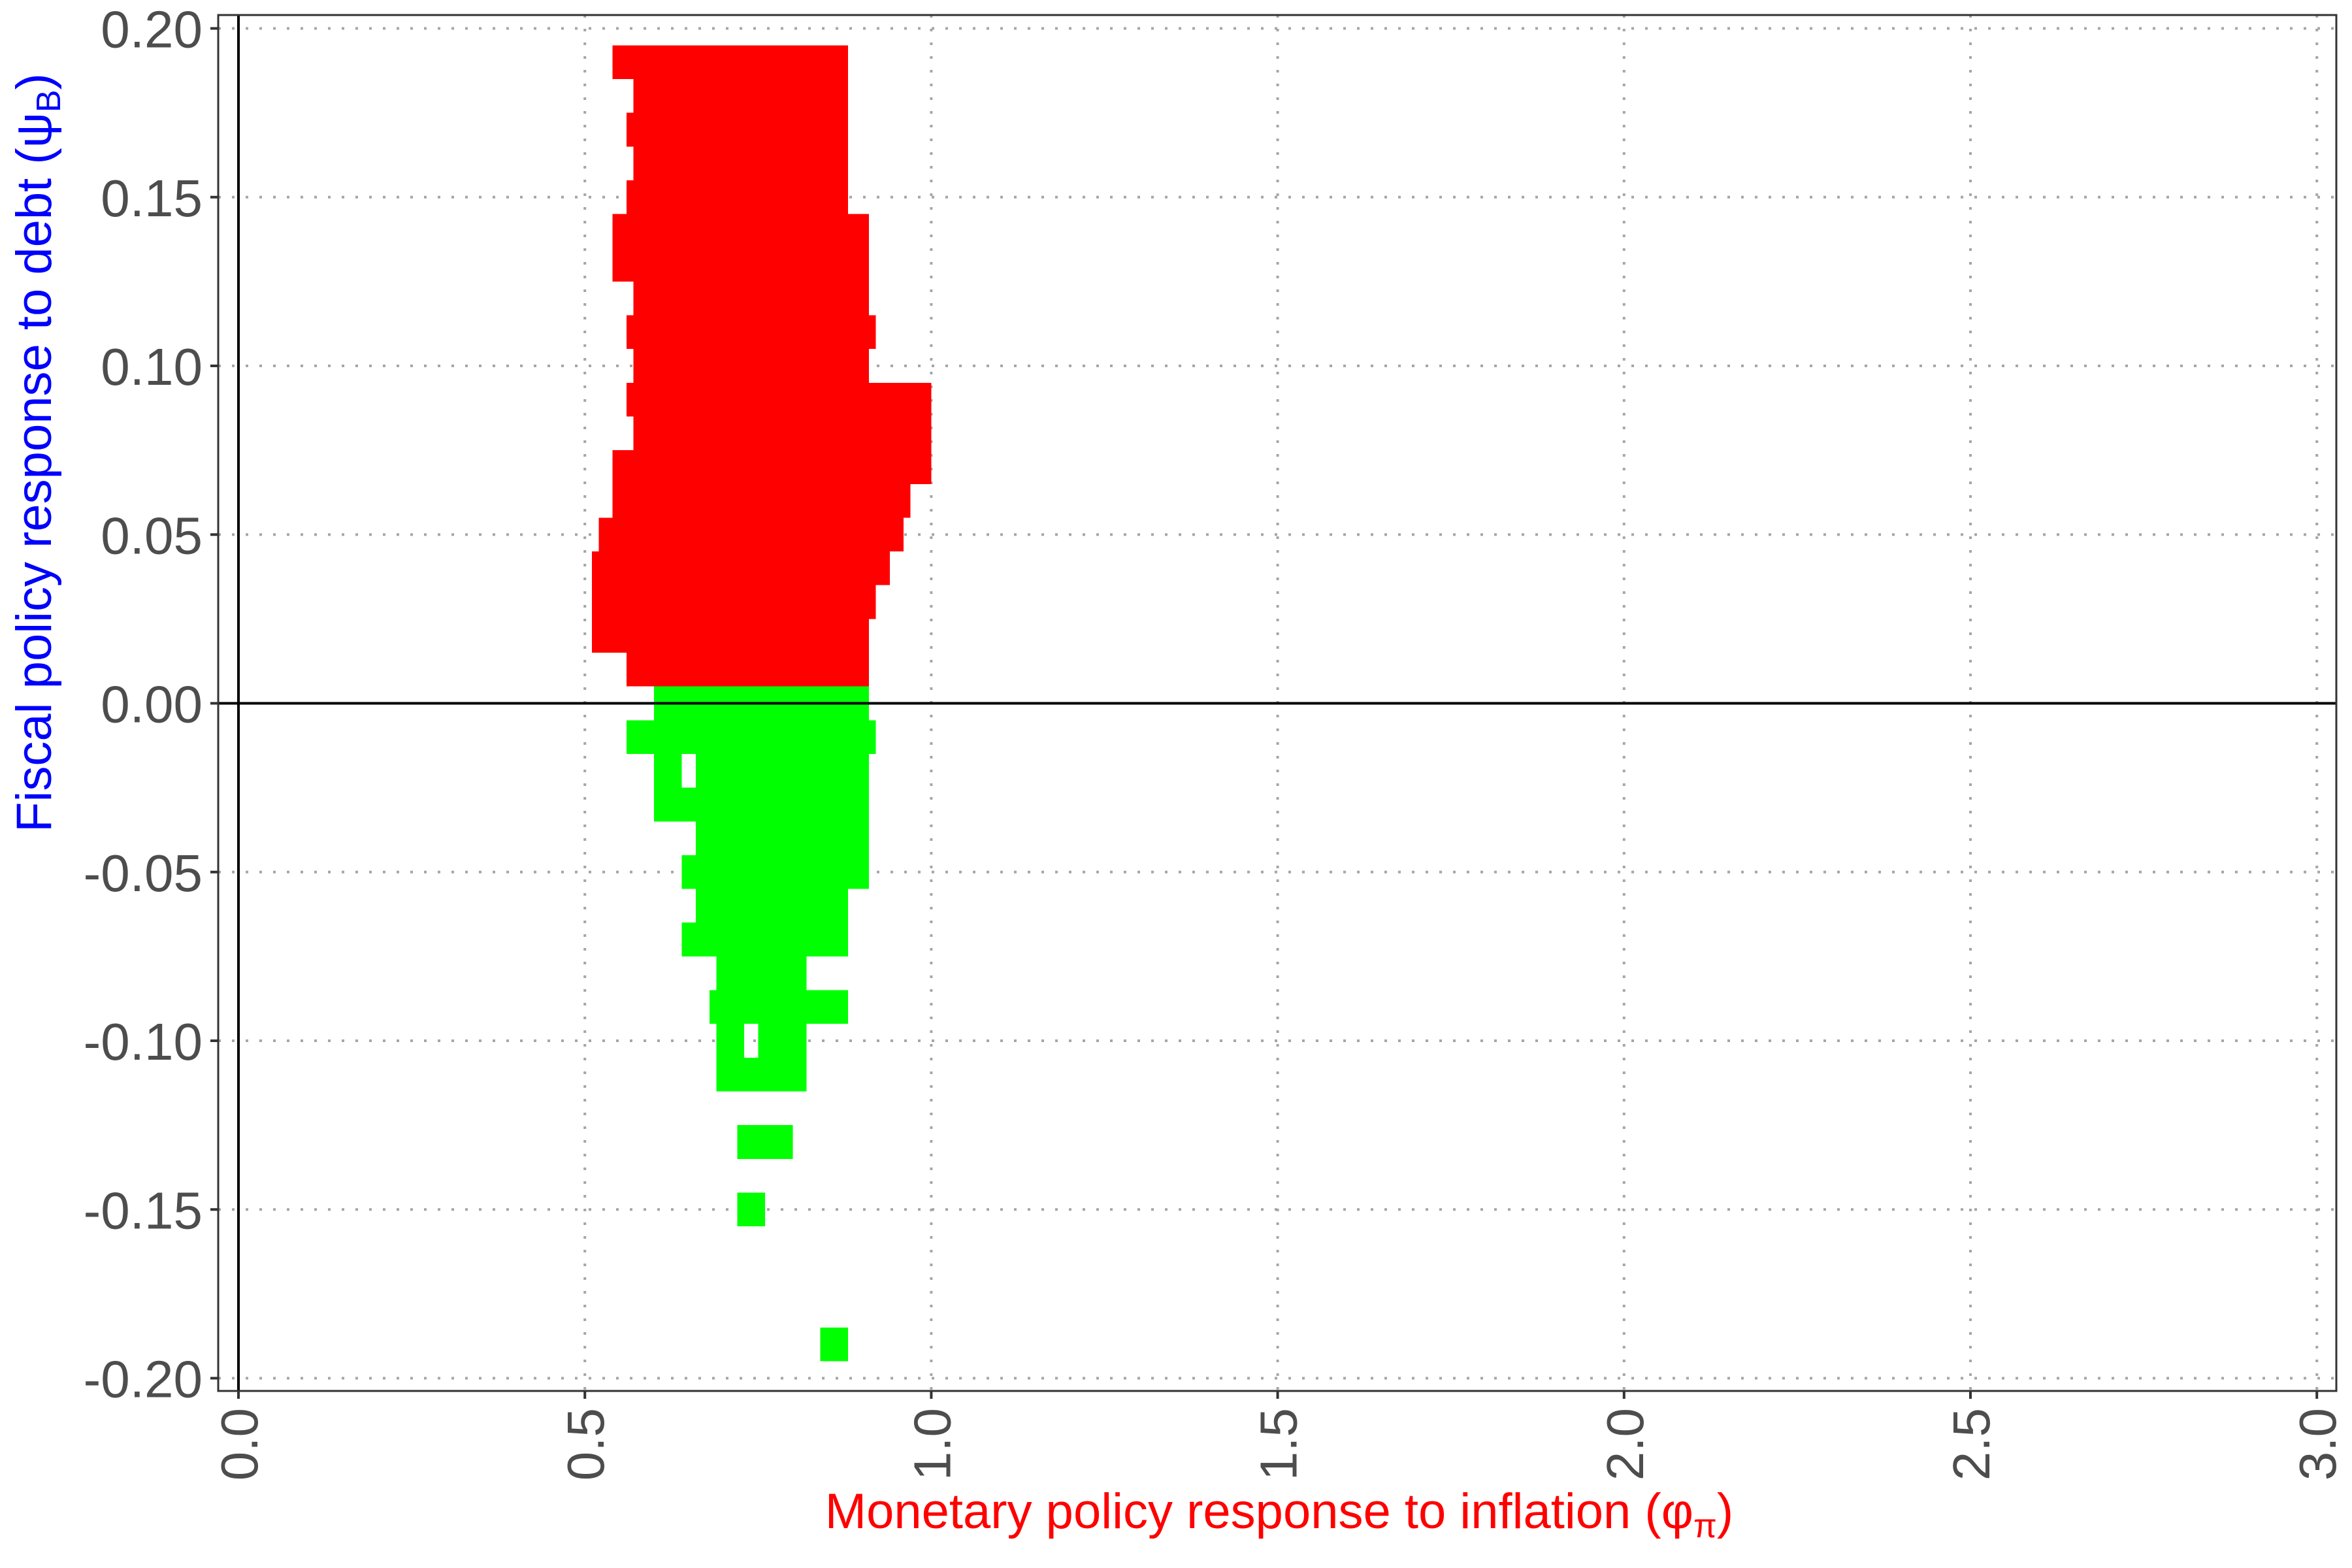  Describe the element at coordinates (152, 535) in the screenshot. I see `y-tick-label: 0.05` at that location.